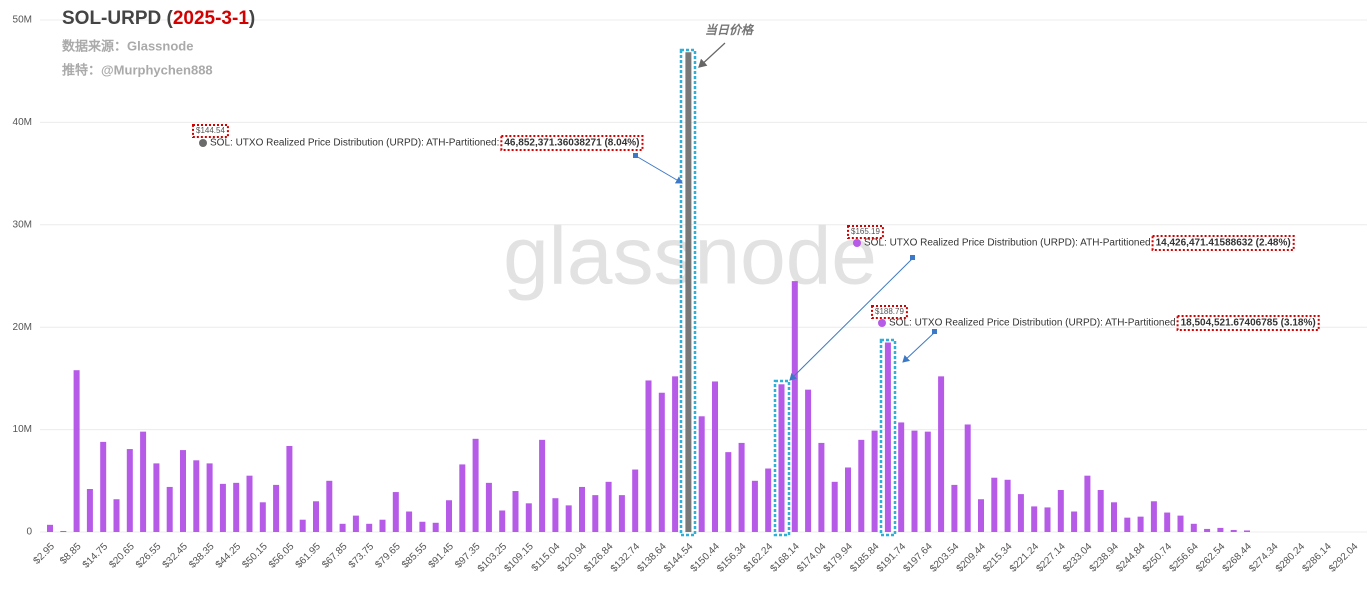 Image resolution: width=1367 pixels, height=591 pixels. I want to click on x-tick-label: $20.65, so click(122, 556).